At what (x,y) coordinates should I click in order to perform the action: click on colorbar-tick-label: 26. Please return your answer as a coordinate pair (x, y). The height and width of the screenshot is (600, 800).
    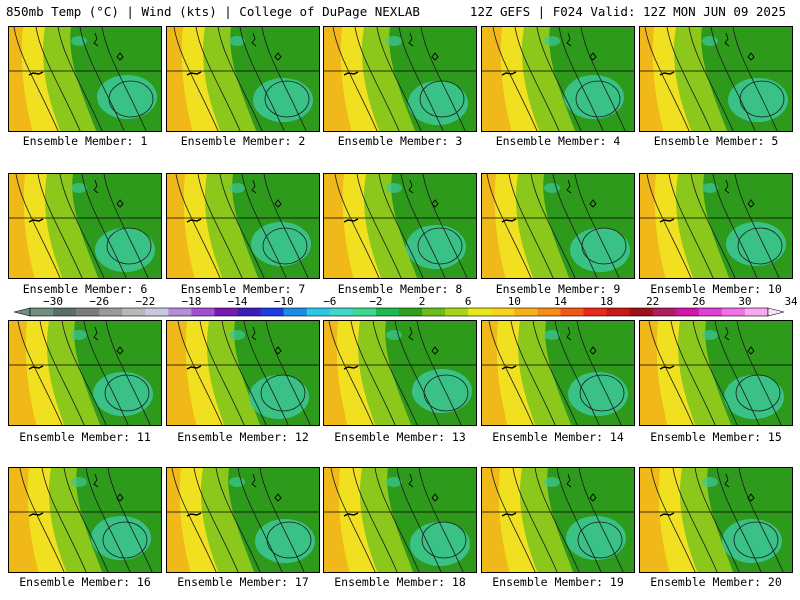
    Looking at the image, I should click on (698, 302).